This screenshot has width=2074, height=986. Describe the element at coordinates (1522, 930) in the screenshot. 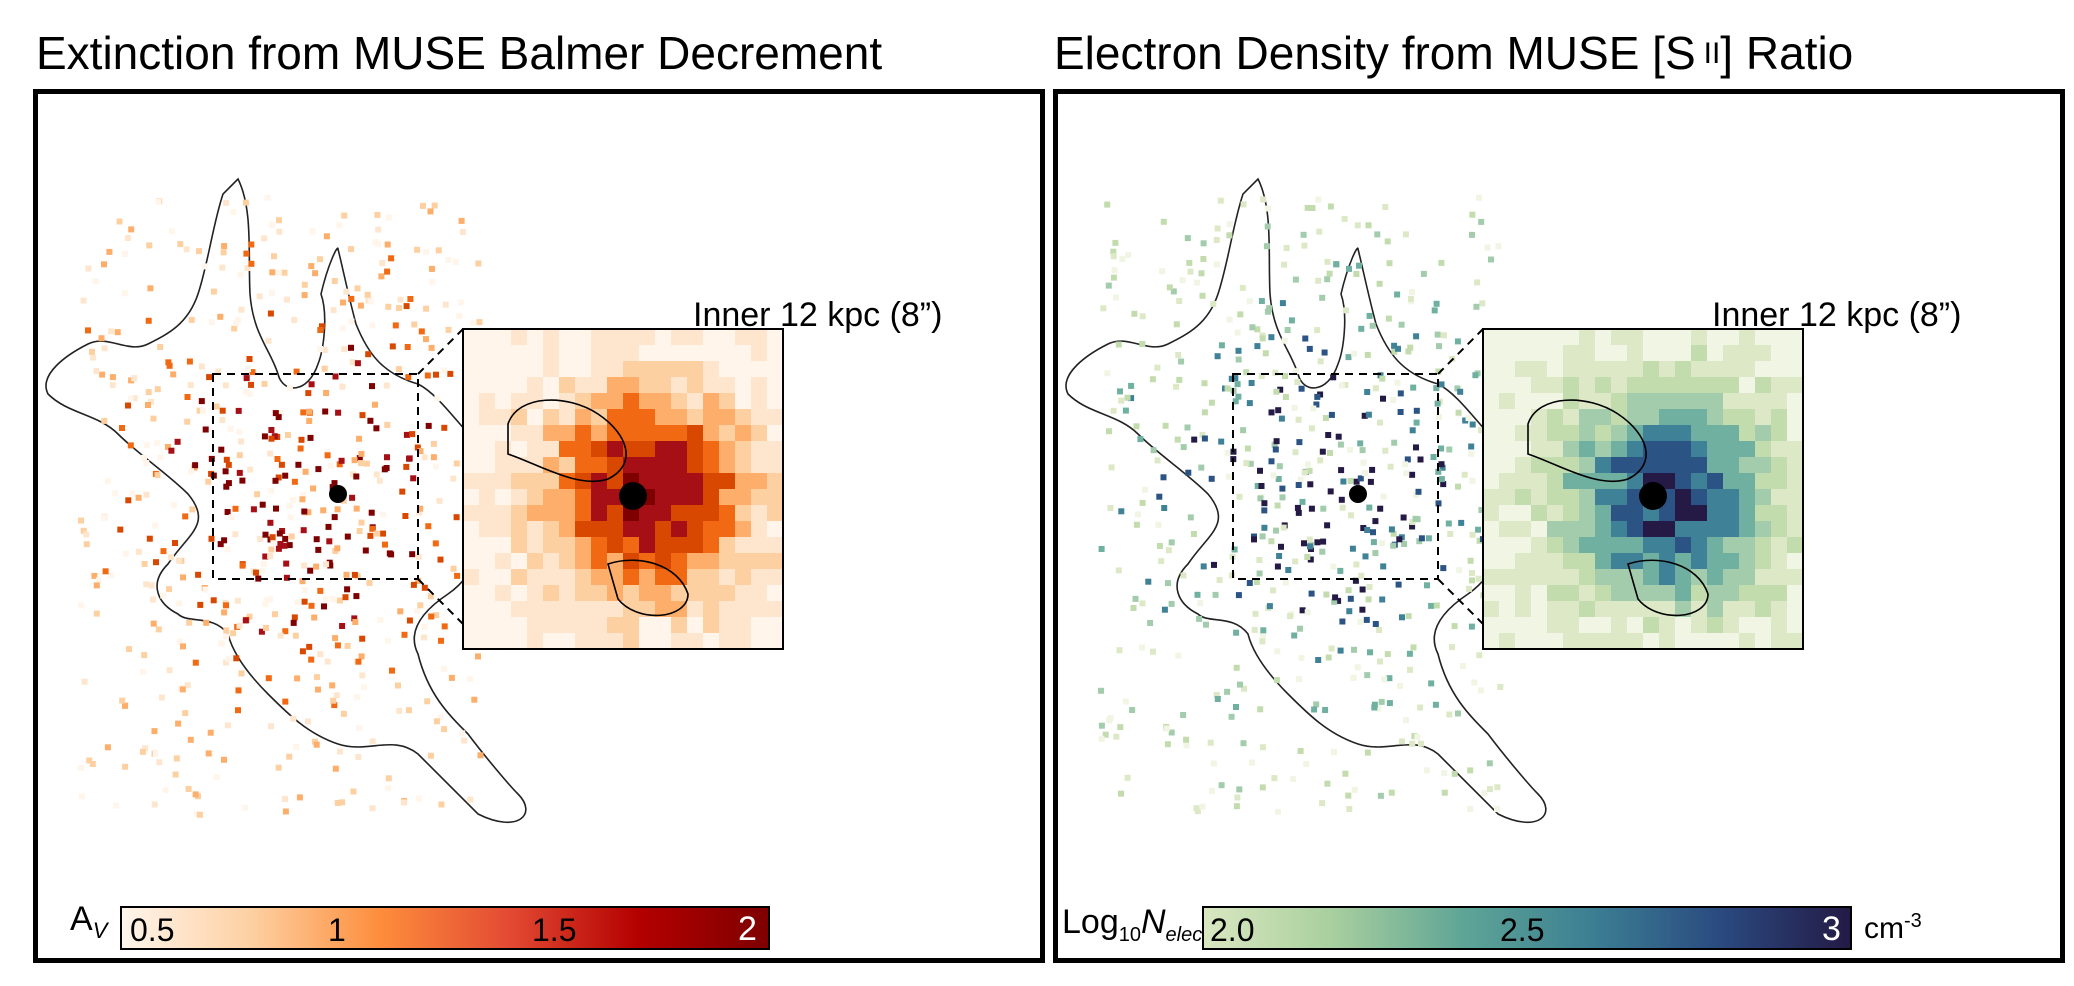

I see `density-tick: 2.5` at that location.